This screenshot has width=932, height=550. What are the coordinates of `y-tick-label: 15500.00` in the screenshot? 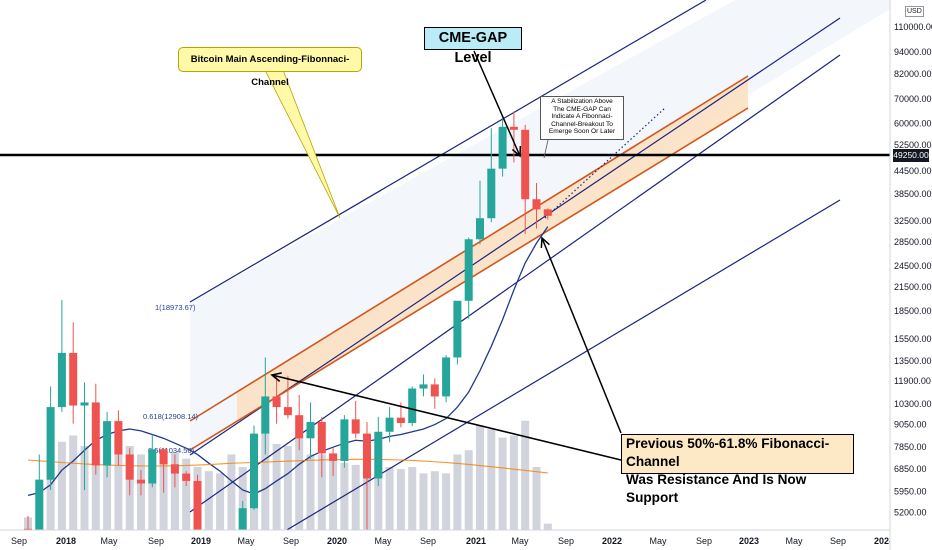 It's located at (913, 339).